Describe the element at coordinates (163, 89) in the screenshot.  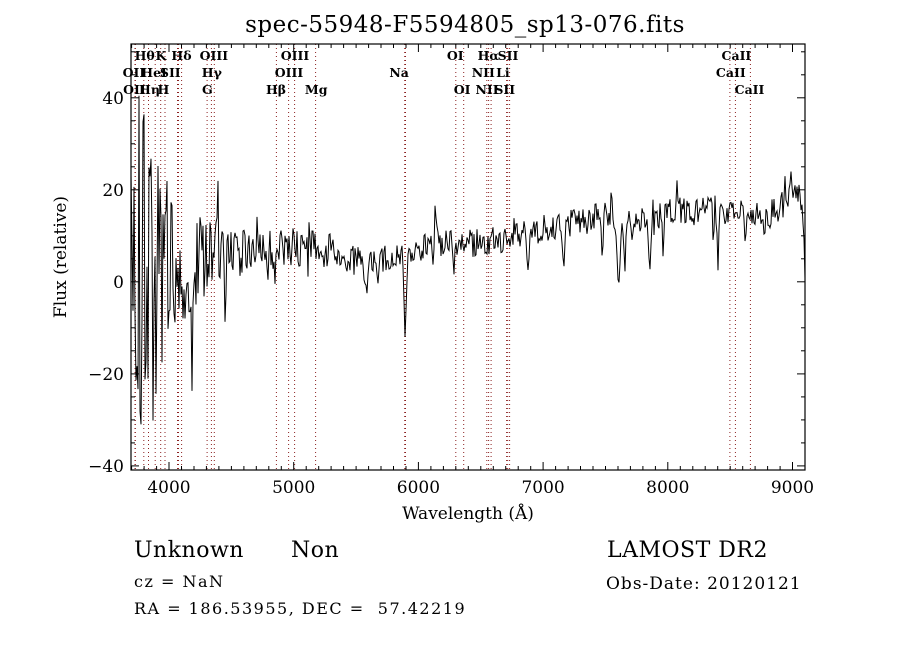
I see `spectral-line-label: H` at that location.